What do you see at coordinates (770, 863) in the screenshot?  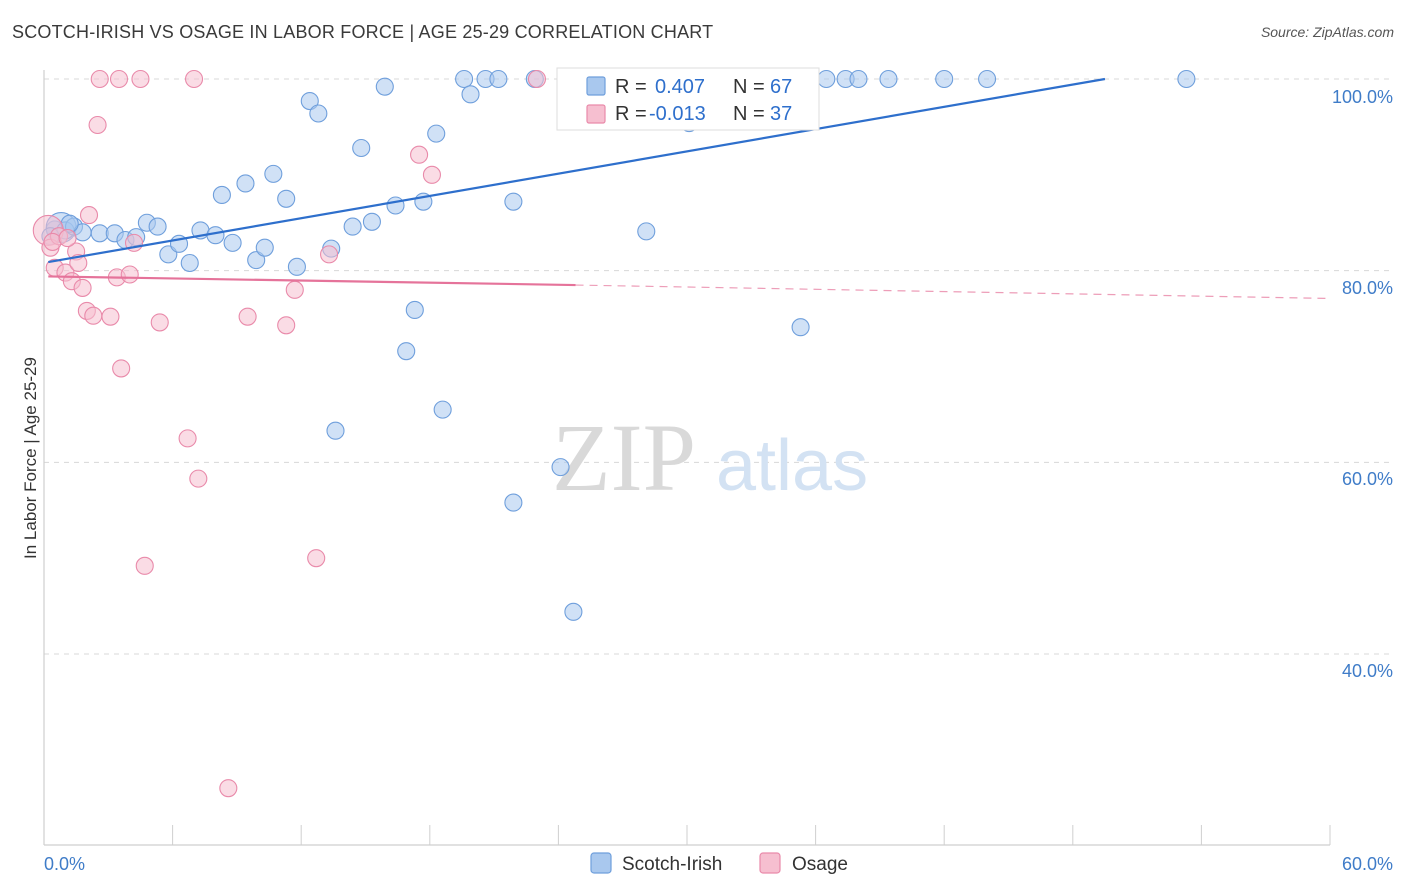 I see `bottom-legend-swatch-osage` at bounding box center [770, 863].